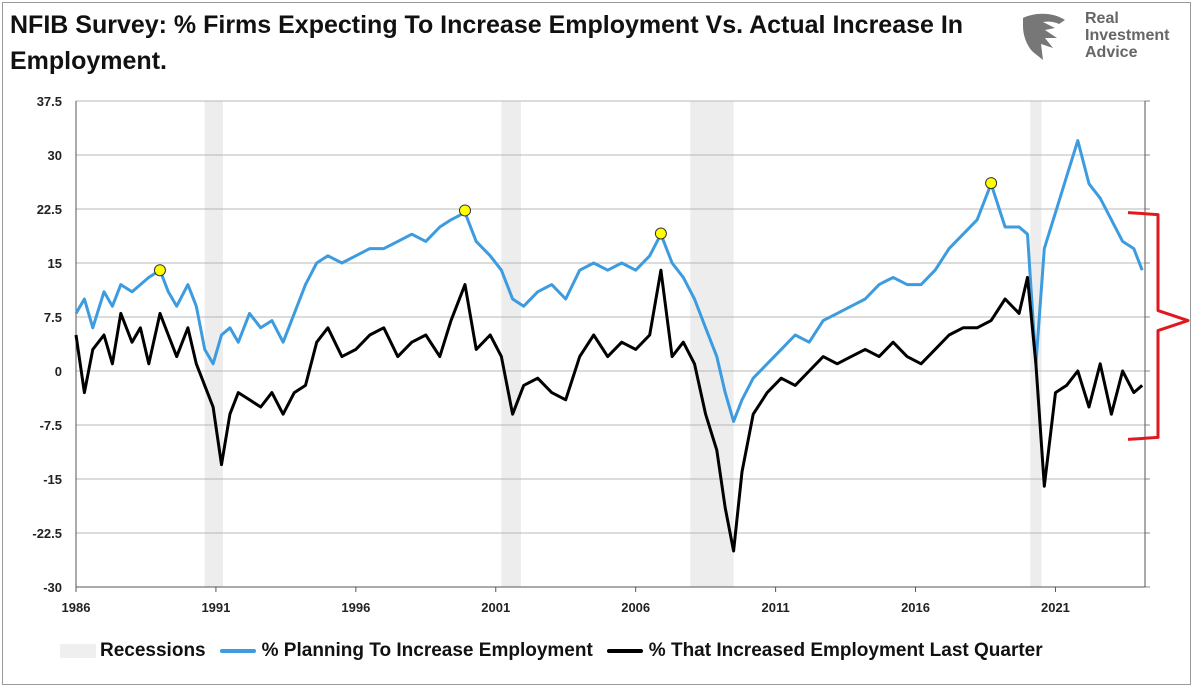 The image size is (1195, 689). Describe the element at coordinates (495, 607) in the screenshot. I see `x-tick-label-3: 2001` at that location.